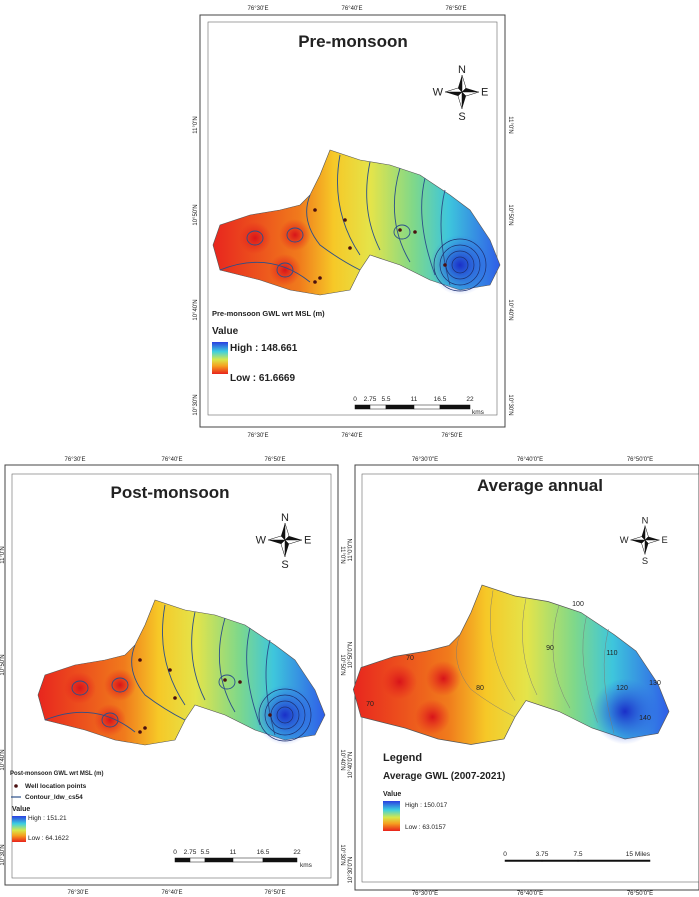 The image size is (699, 897). What do you see at coordinates (351, 765) in the screenshot?
I see `left-coordinate: 10°40'0"N` at bounding box center [351, 765].